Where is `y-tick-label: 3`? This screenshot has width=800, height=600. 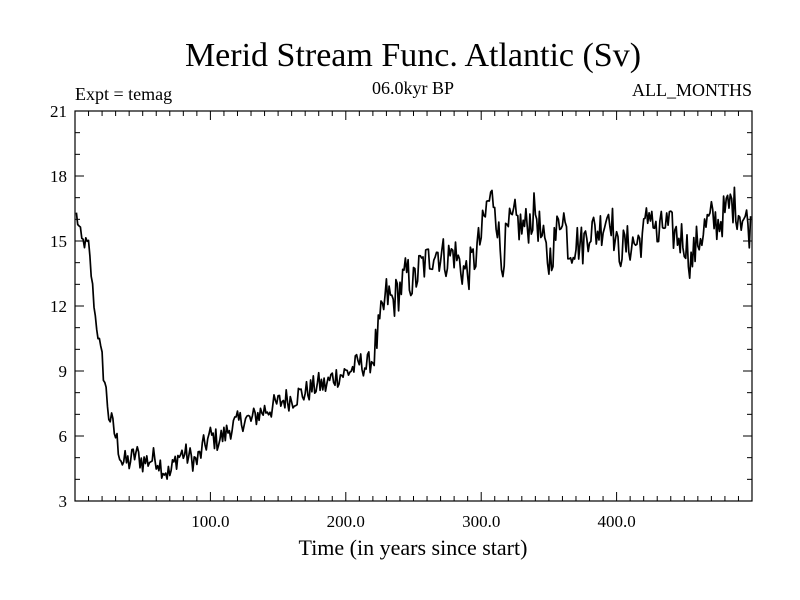
y-tick-label: 3 is located at coordinates (63, 501).